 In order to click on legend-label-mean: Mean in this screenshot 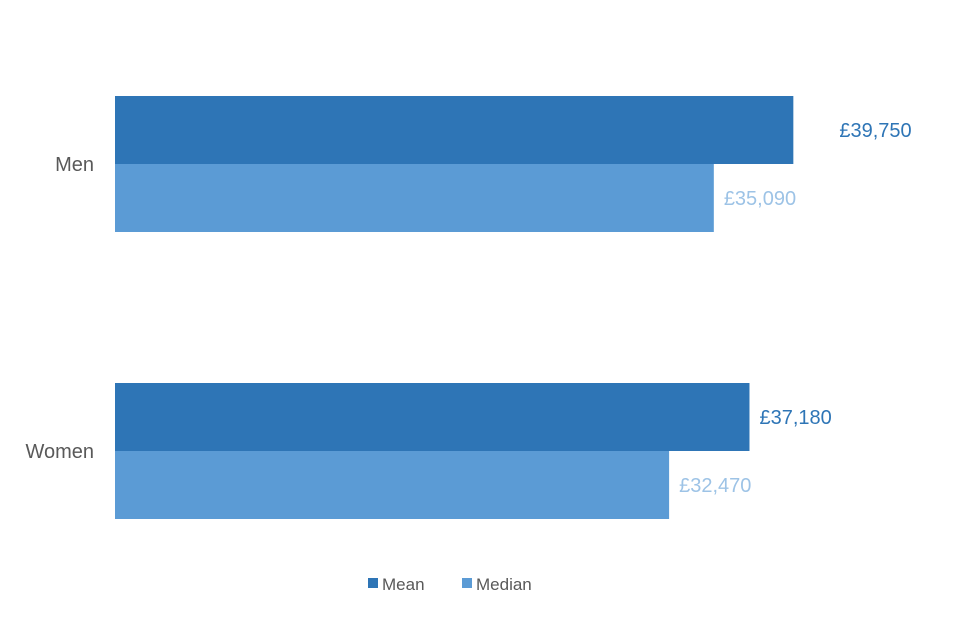, I will do `click(403, 584)`.